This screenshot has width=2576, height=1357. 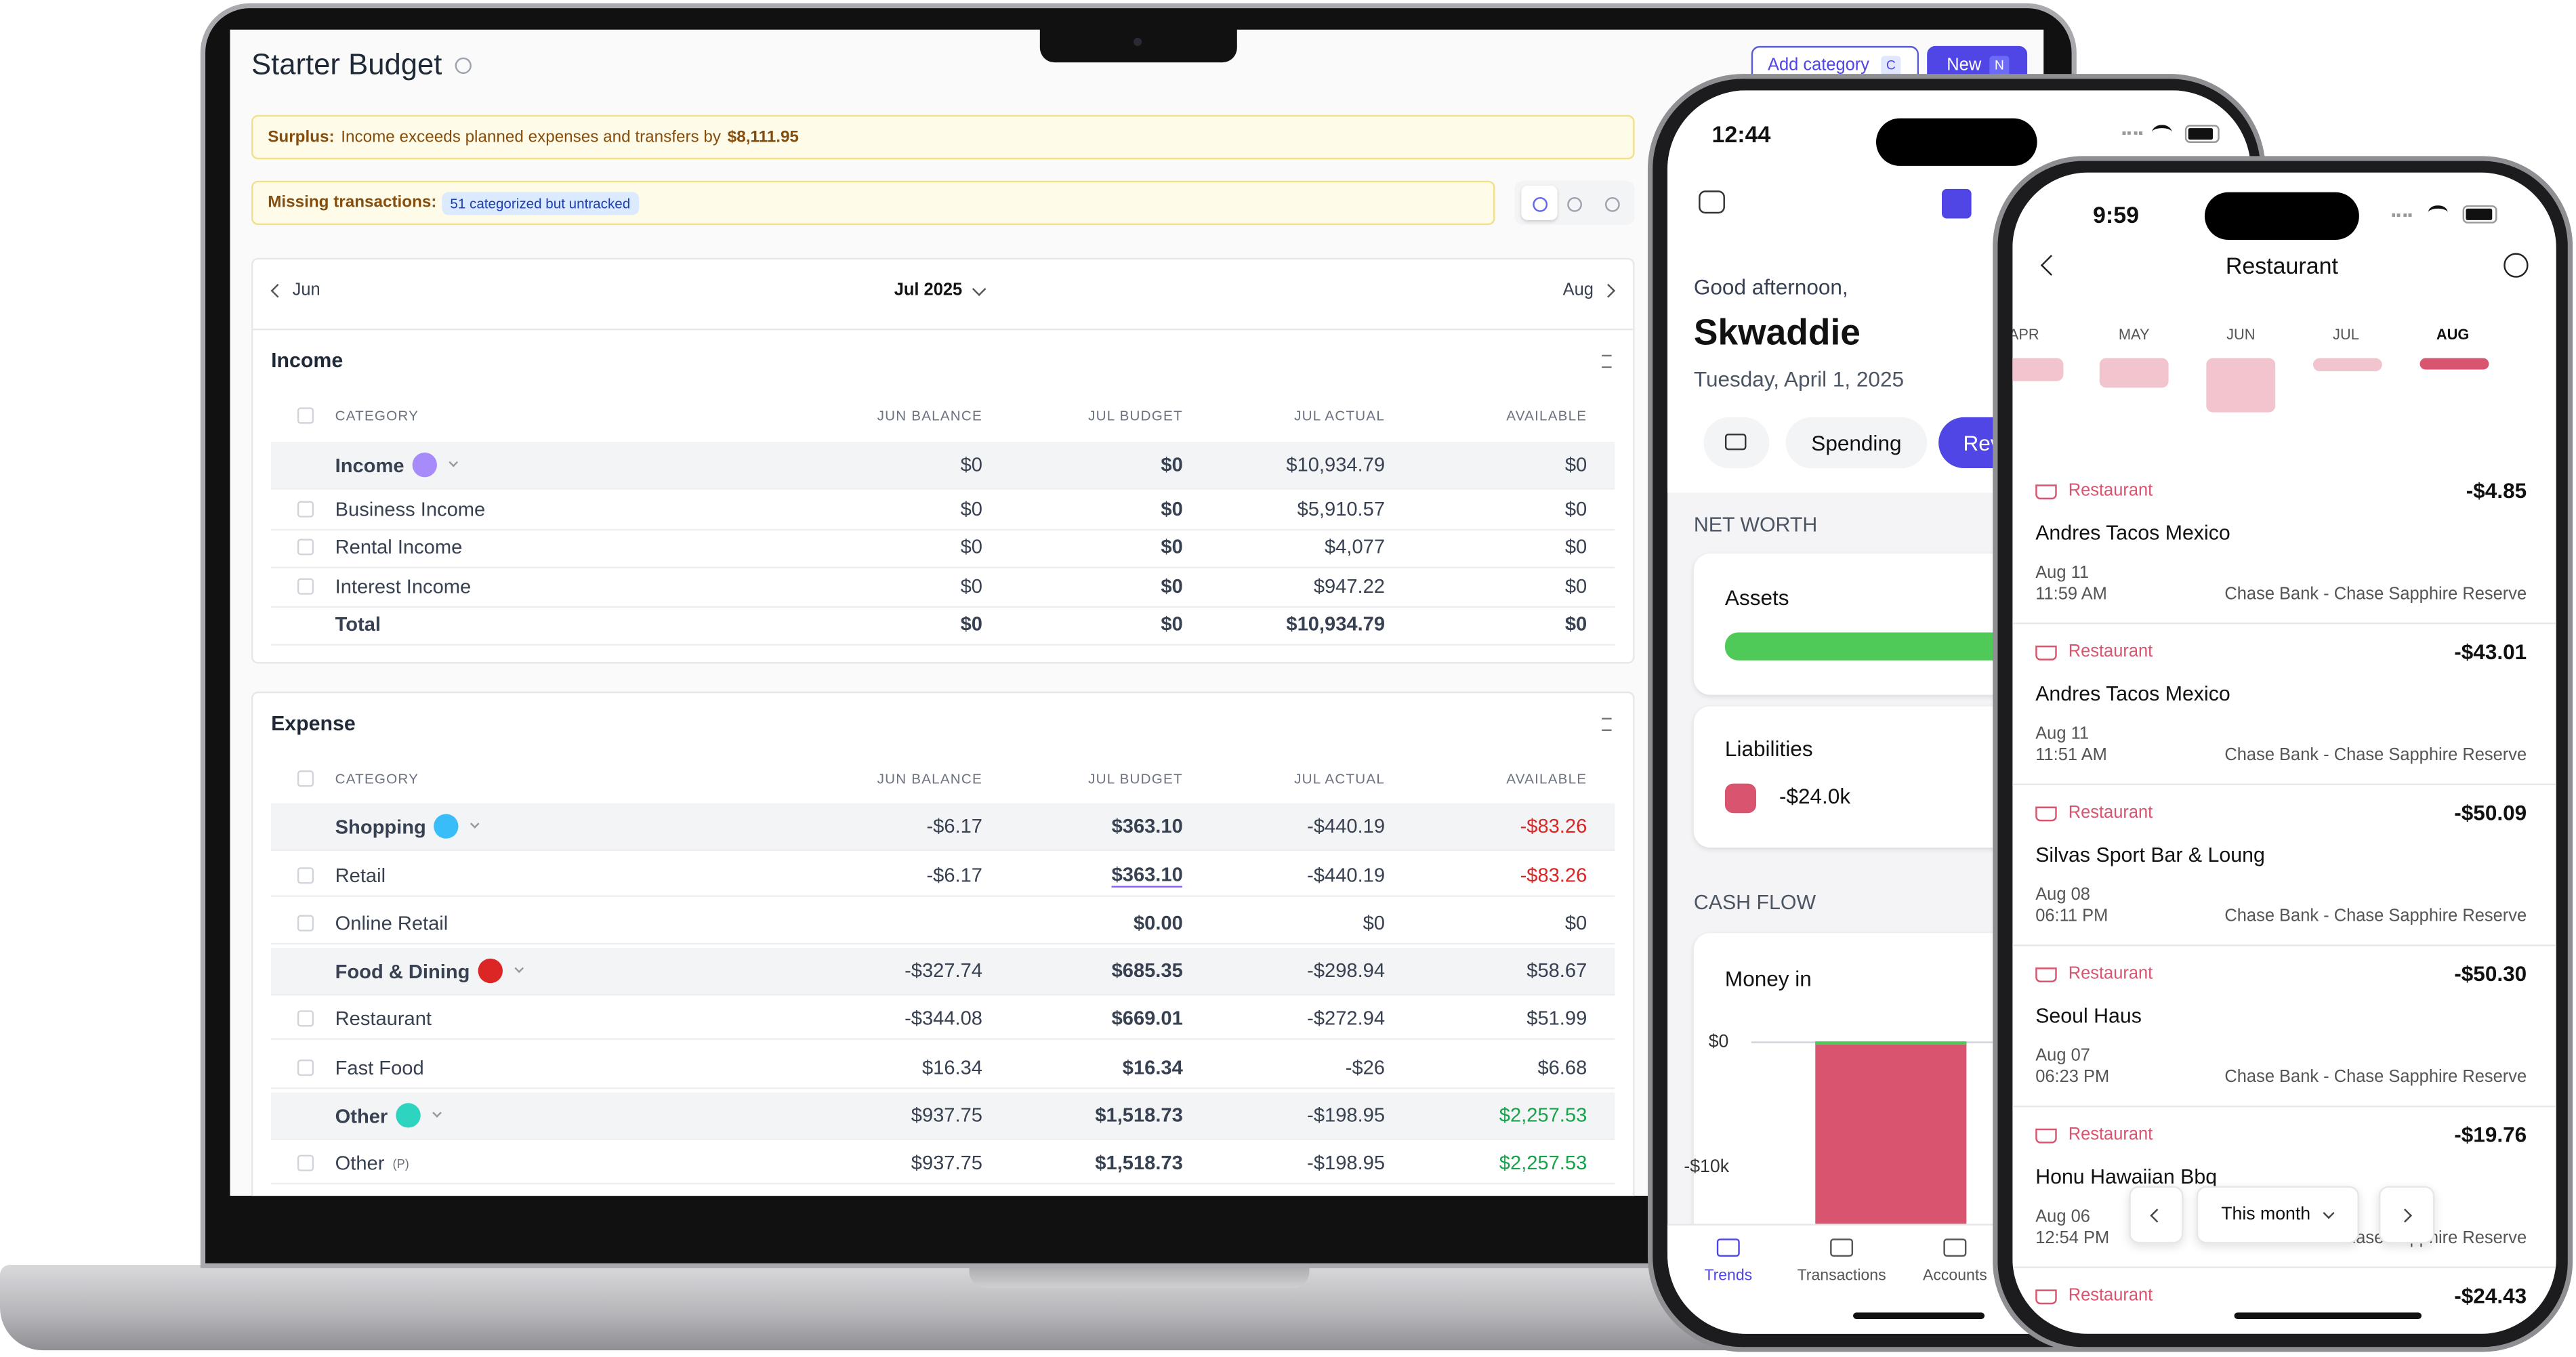 What do you see at coordinates (377, 778) in the screenshot?
I see `column-header: CATEGORY` at bounding box center [377, 778].